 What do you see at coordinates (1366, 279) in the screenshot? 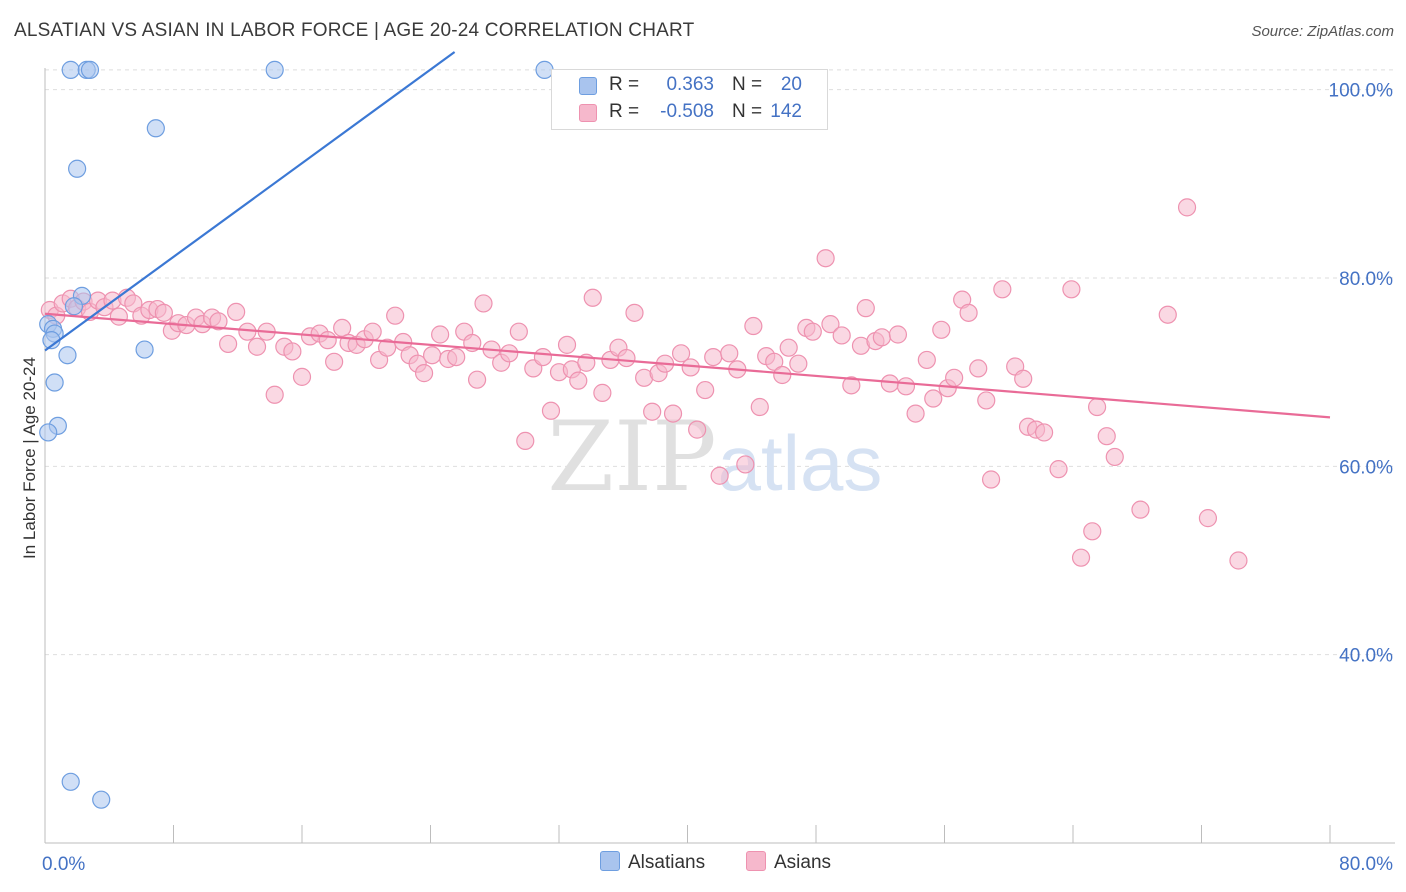
I see `y-tick-label-80: 80.0%` at bounding box center [1366, 279].